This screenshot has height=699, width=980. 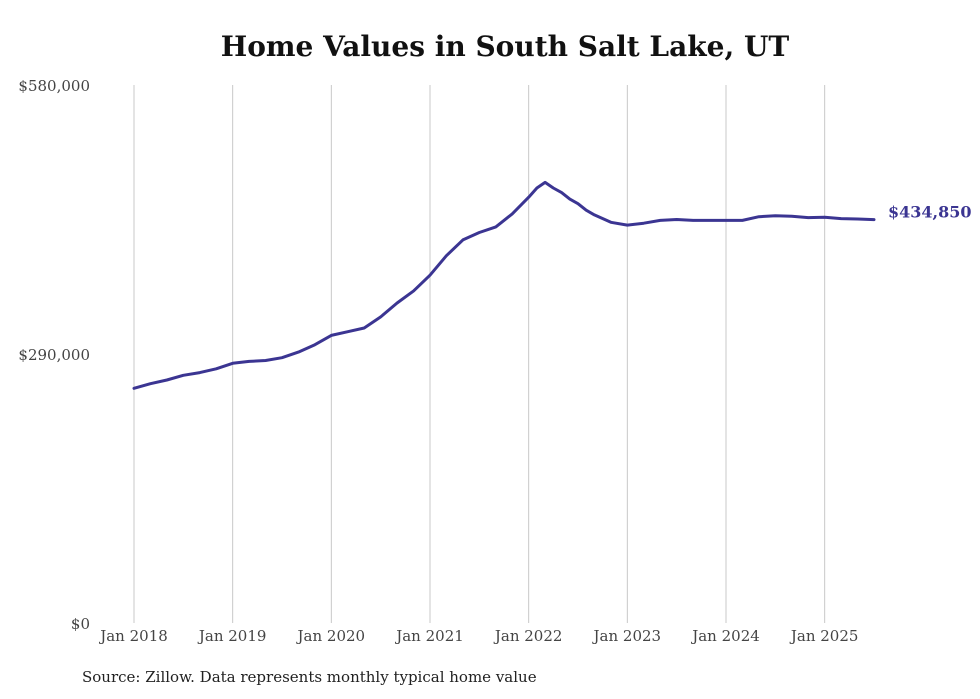 What do you see at coordinates (80, 624) in the screenshot?
I see `y-tick-label: $0` at bounding box center [80, 624].